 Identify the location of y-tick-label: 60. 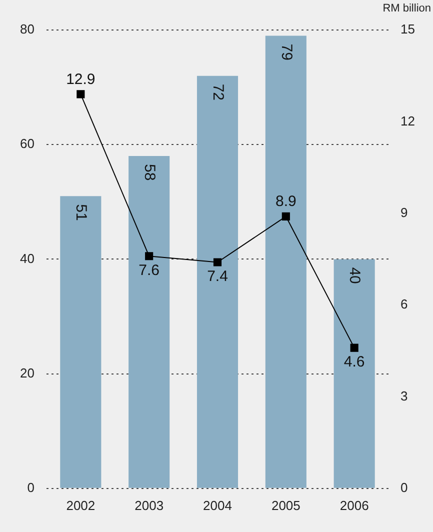
(27, 144).